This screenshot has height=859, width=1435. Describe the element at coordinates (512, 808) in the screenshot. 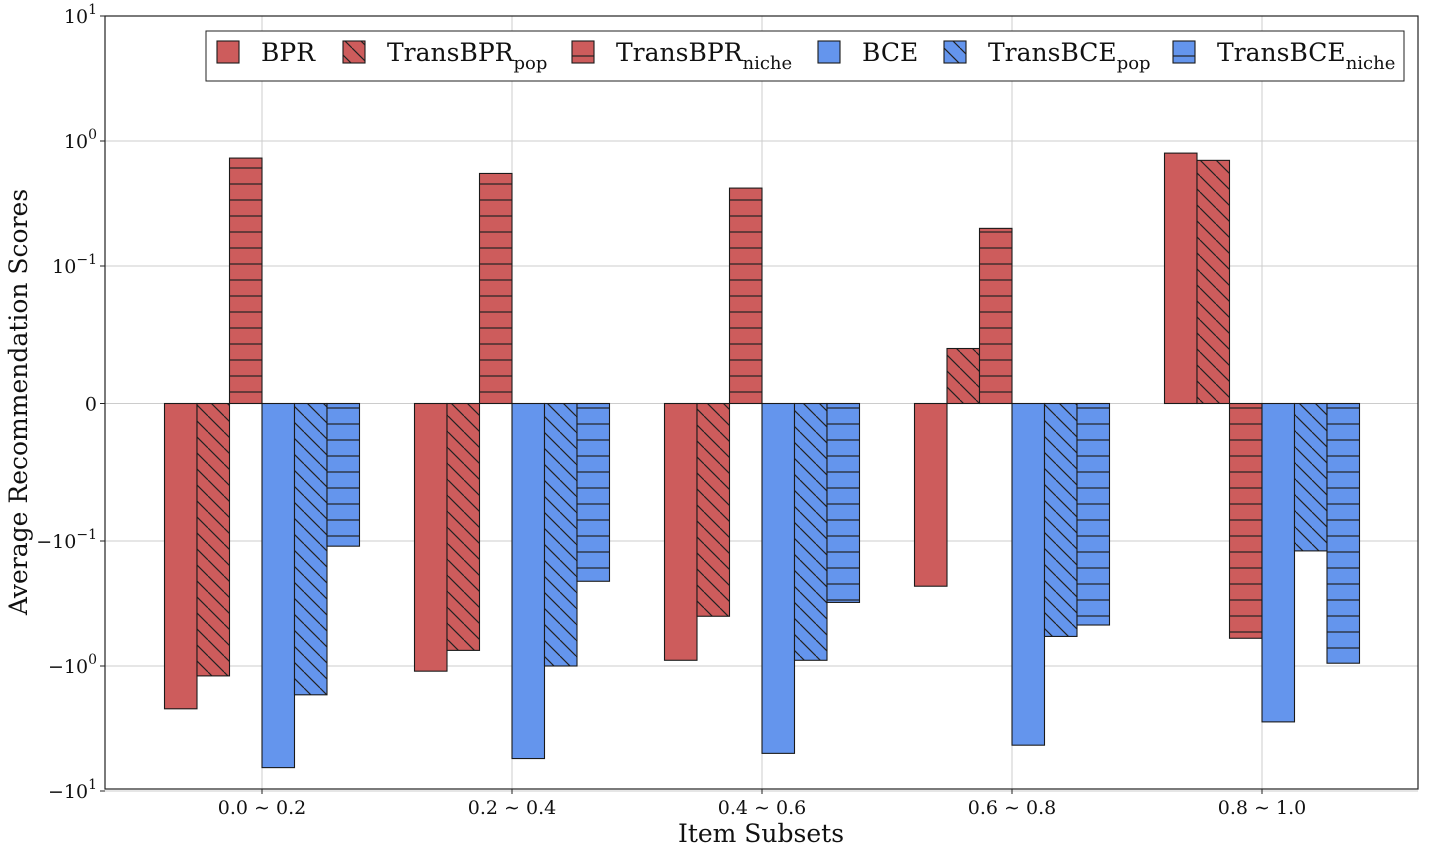

I see `x-tick-label: 0.2 ∼ 0.4` at that location.